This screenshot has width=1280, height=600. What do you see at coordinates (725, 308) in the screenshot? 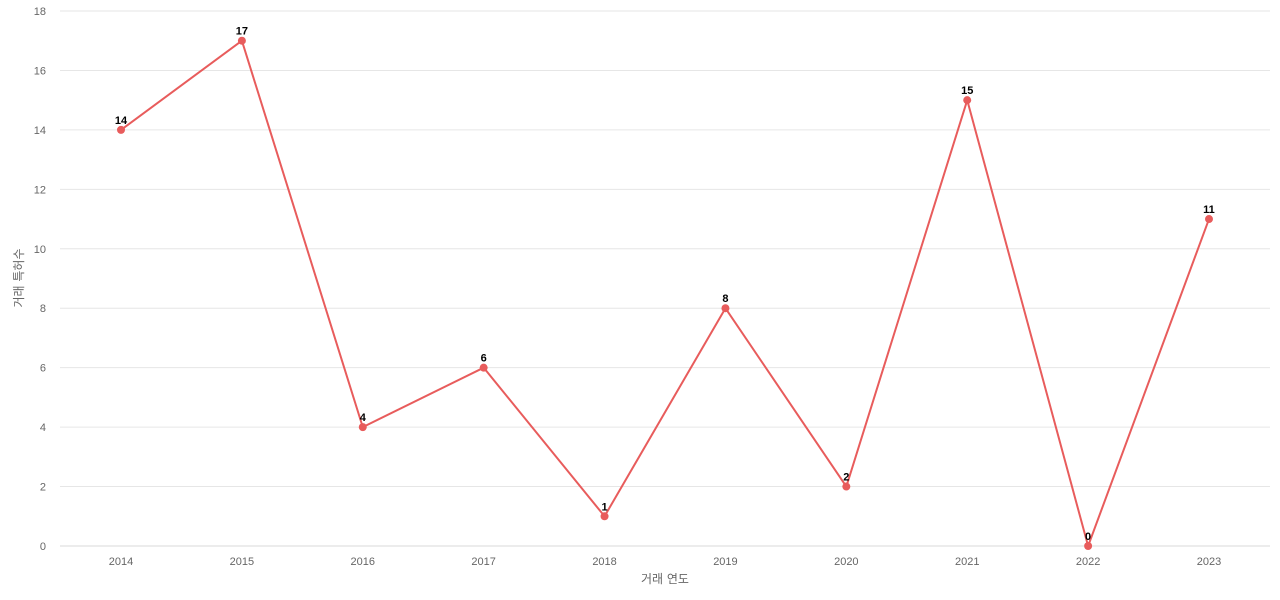
I see `data-point-2019` at bounding box center [725, 308].